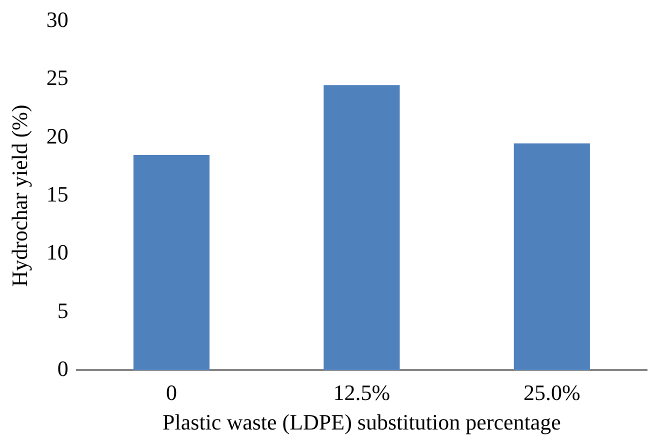 Image resolution: width=649 pixels, height=441 pixels. I want to click on x-tick-label: 0, so click(171, 393).